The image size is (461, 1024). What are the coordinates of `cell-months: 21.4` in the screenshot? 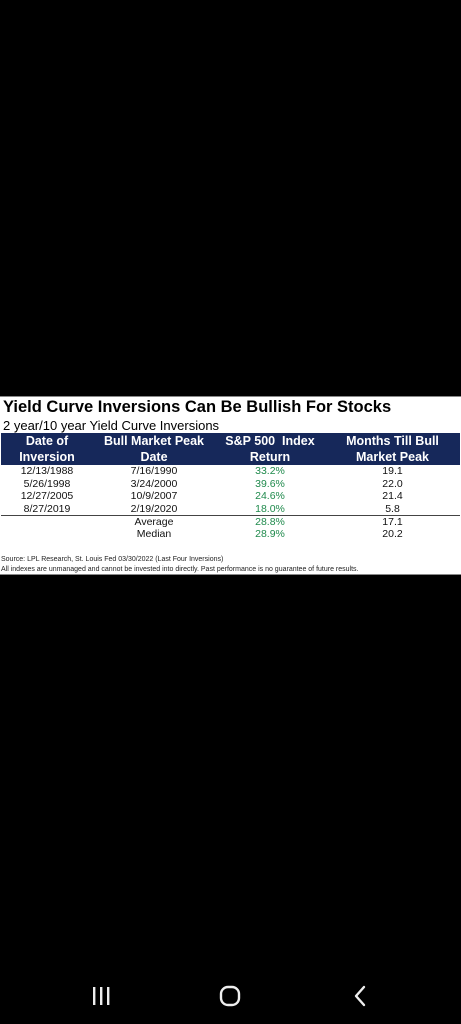 It's located at (392, 496).